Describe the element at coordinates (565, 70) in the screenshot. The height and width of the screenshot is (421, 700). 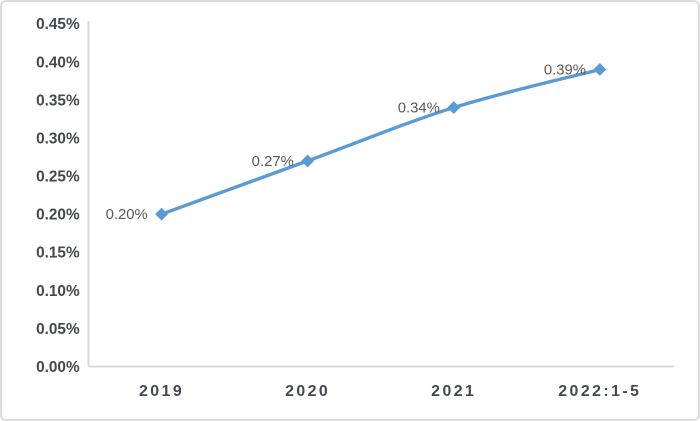
I see `data-label: 0.39%` at that location.